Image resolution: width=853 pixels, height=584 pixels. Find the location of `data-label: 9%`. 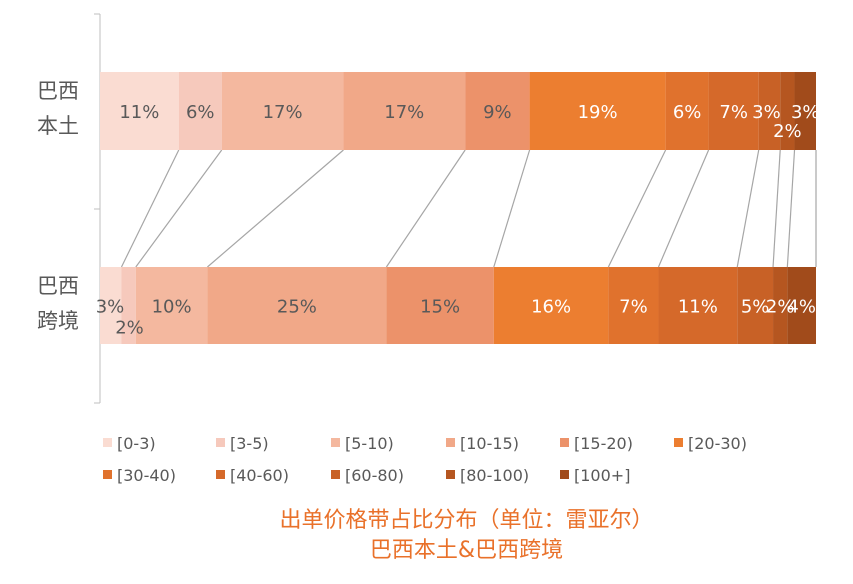

data-label: 9% is located at coordinates (497, 112).